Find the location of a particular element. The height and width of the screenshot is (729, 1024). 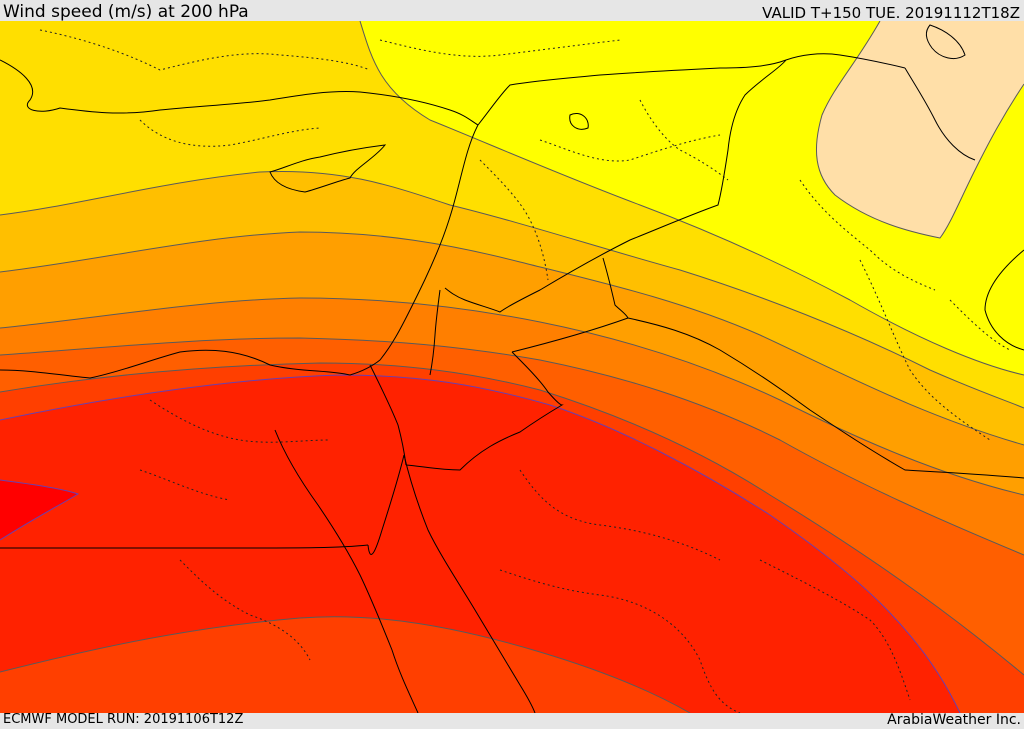

valid-time-label: VALID T+150 TUE. 20191112T18Z is located at coordinates (891, 13).